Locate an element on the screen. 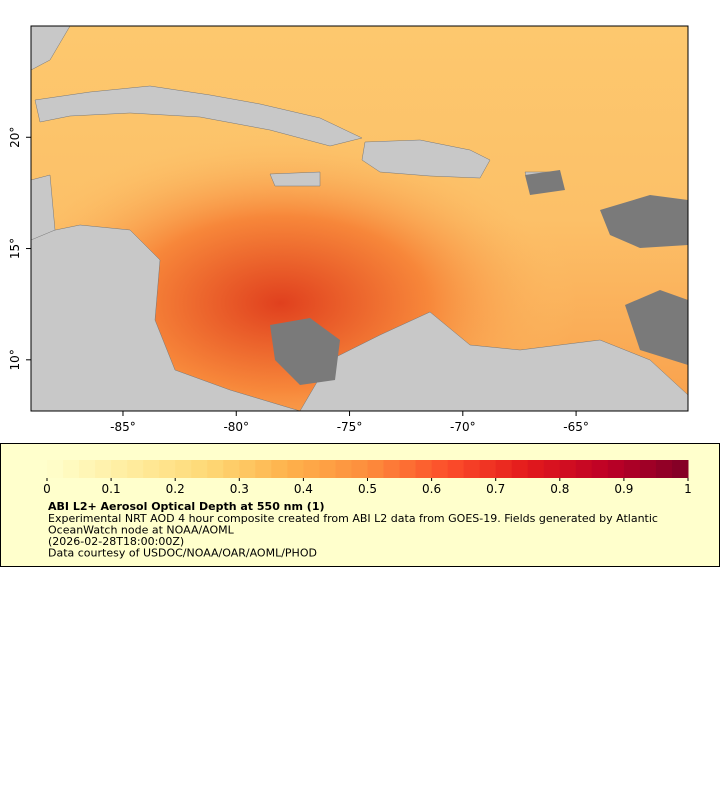  x-tick-label: -85° is located at coordinates (123, 427).